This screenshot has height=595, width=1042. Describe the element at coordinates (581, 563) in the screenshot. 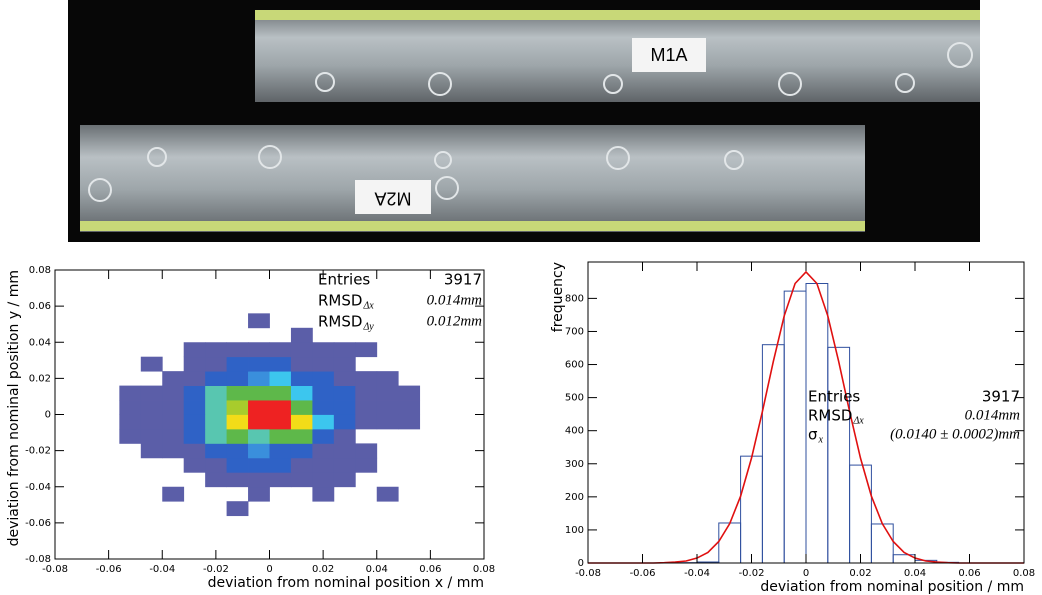

I see `y-tick-label: 0` at that location.